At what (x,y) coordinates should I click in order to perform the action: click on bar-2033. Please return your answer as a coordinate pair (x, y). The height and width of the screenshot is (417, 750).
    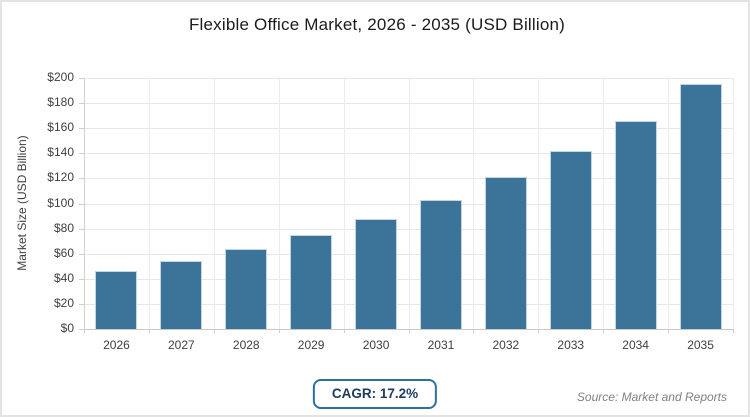
    Looking at the image, I should click on (571, 240).